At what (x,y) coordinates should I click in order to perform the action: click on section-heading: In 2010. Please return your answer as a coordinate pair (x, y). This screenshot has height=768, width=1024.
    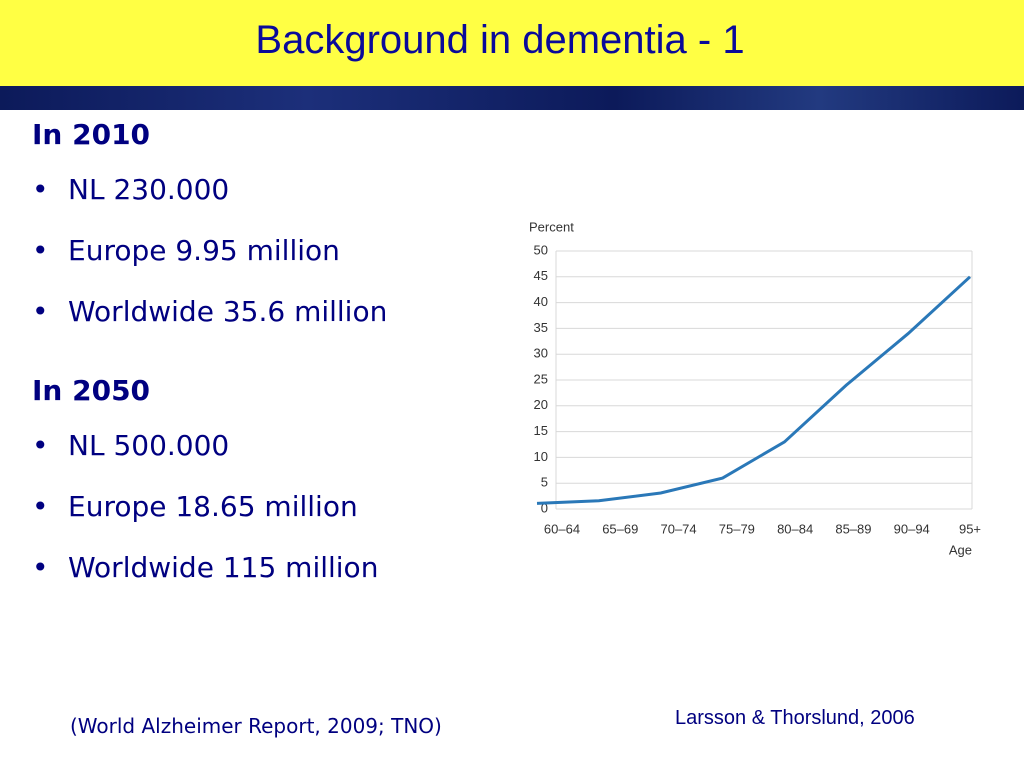
    Looking at the image, I should click on (91, 134).